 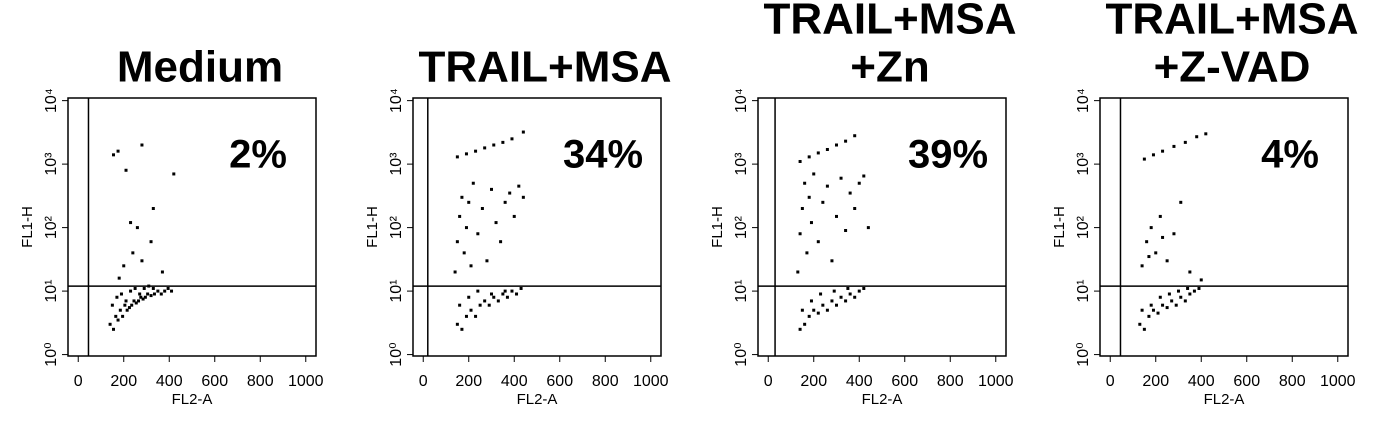 I want to click on x-tick-label: 0, so click(x=78, y=381).